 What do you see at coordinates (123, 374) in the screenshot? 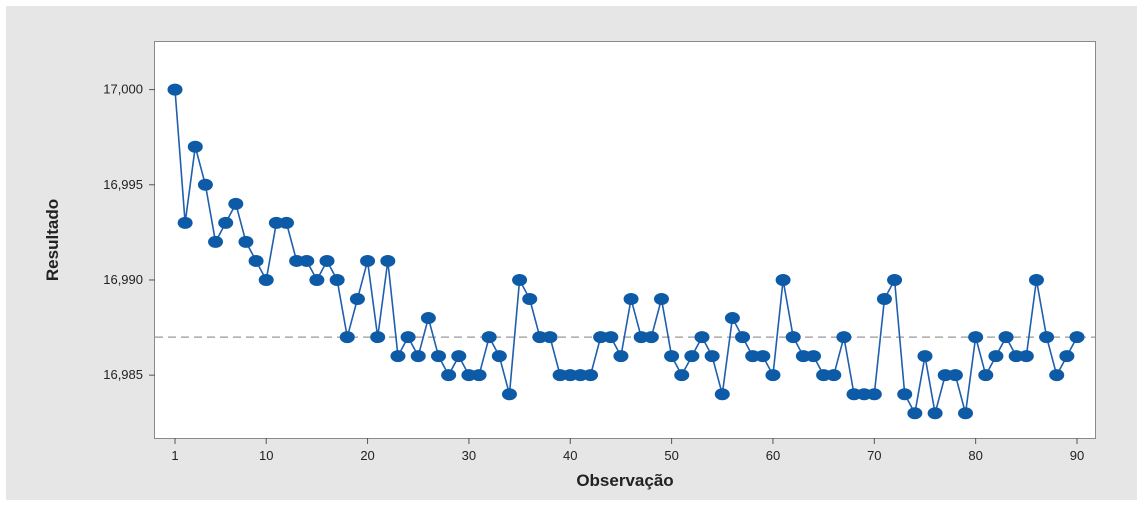
I see `y-tick-label: 16,985` at bounding box center [123, 374].